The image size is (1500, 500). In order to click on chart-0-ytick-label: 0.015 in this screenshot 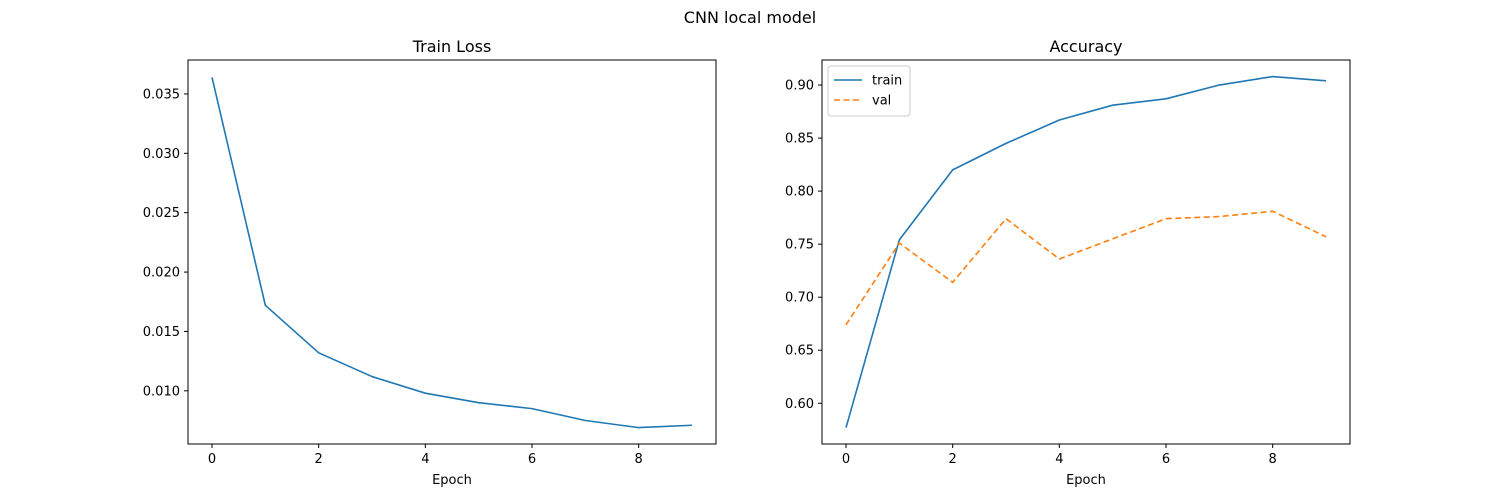, I will do `click(161, 332)`.